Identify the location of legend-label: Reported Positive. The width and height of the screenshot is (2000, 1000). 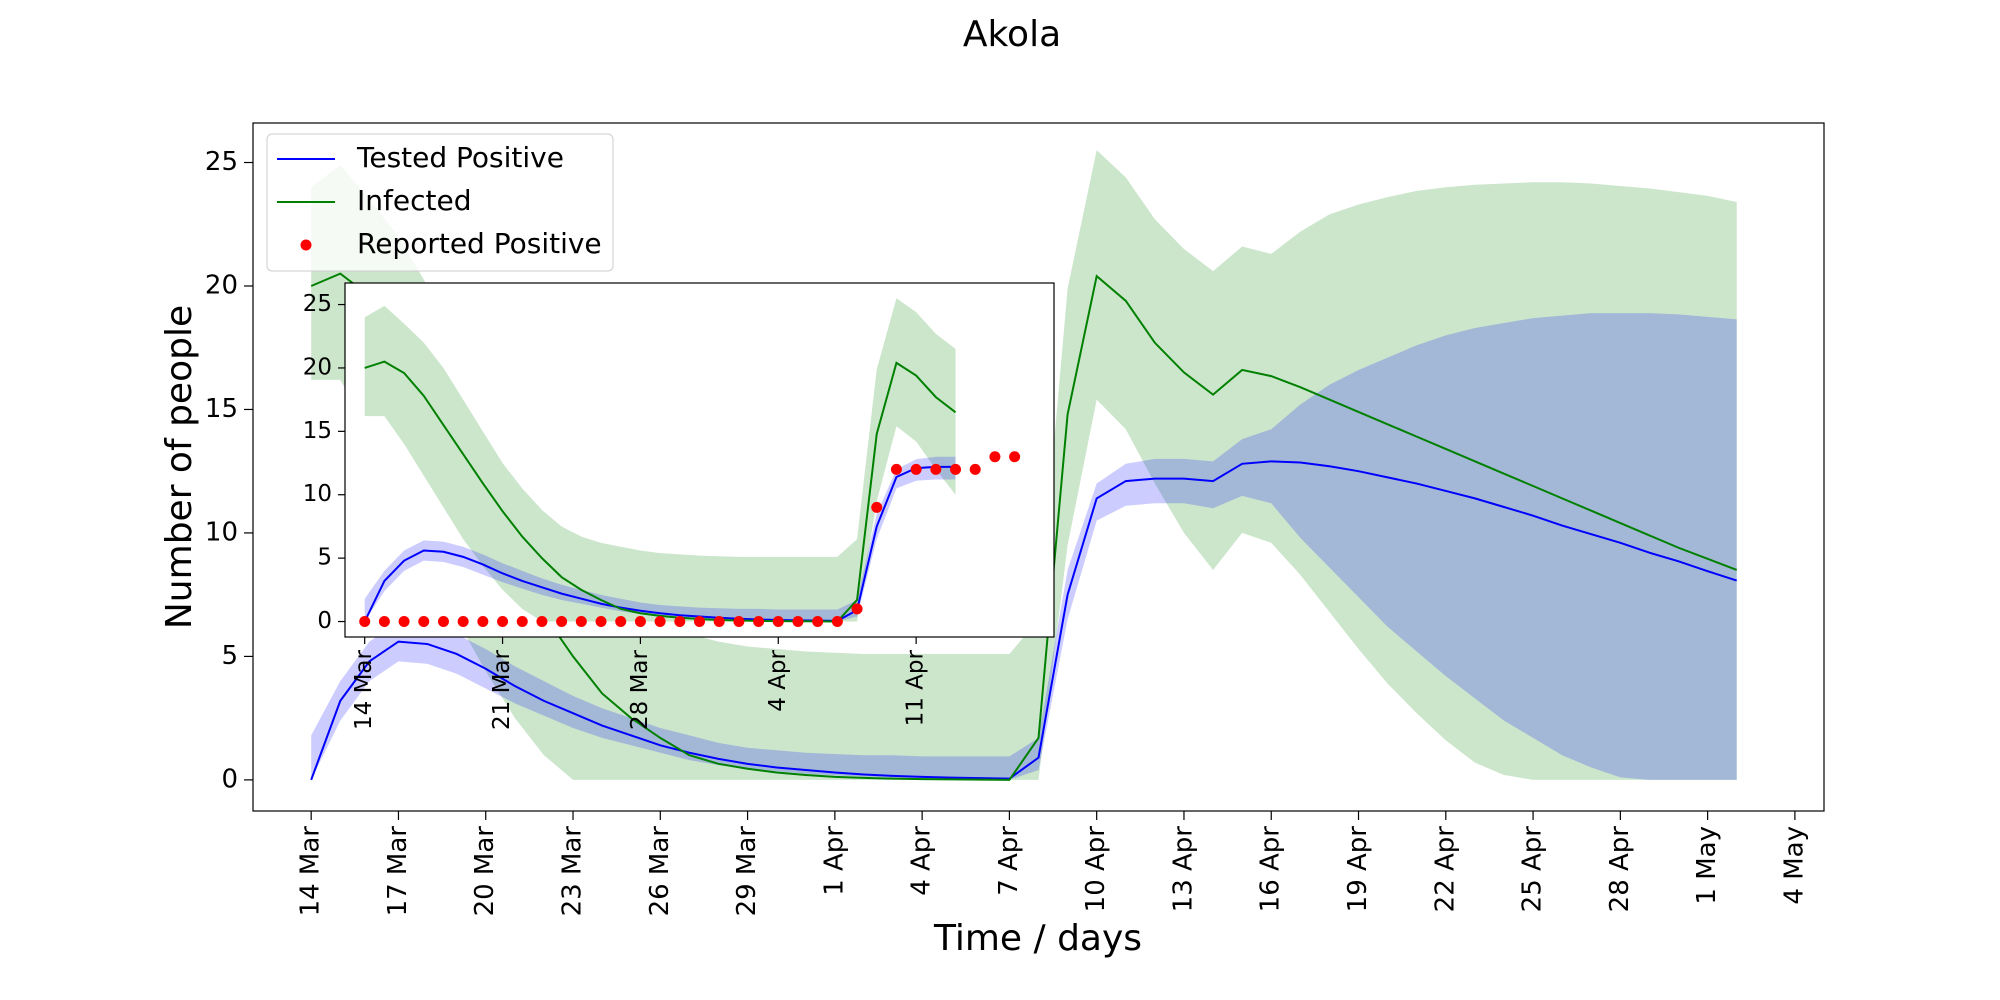
(479, 243).